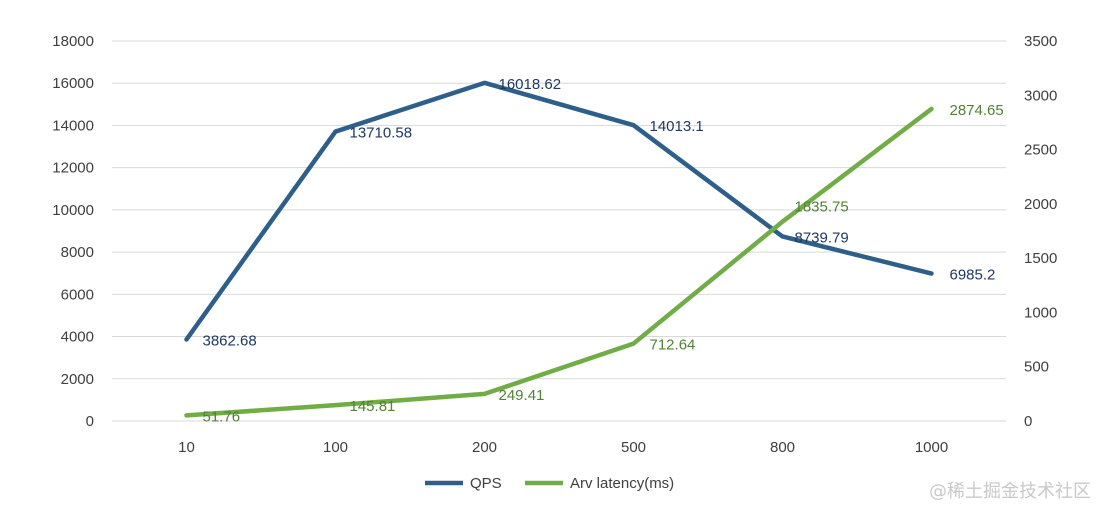  I want to click on x-tick-label: 200, so click(484, 447).